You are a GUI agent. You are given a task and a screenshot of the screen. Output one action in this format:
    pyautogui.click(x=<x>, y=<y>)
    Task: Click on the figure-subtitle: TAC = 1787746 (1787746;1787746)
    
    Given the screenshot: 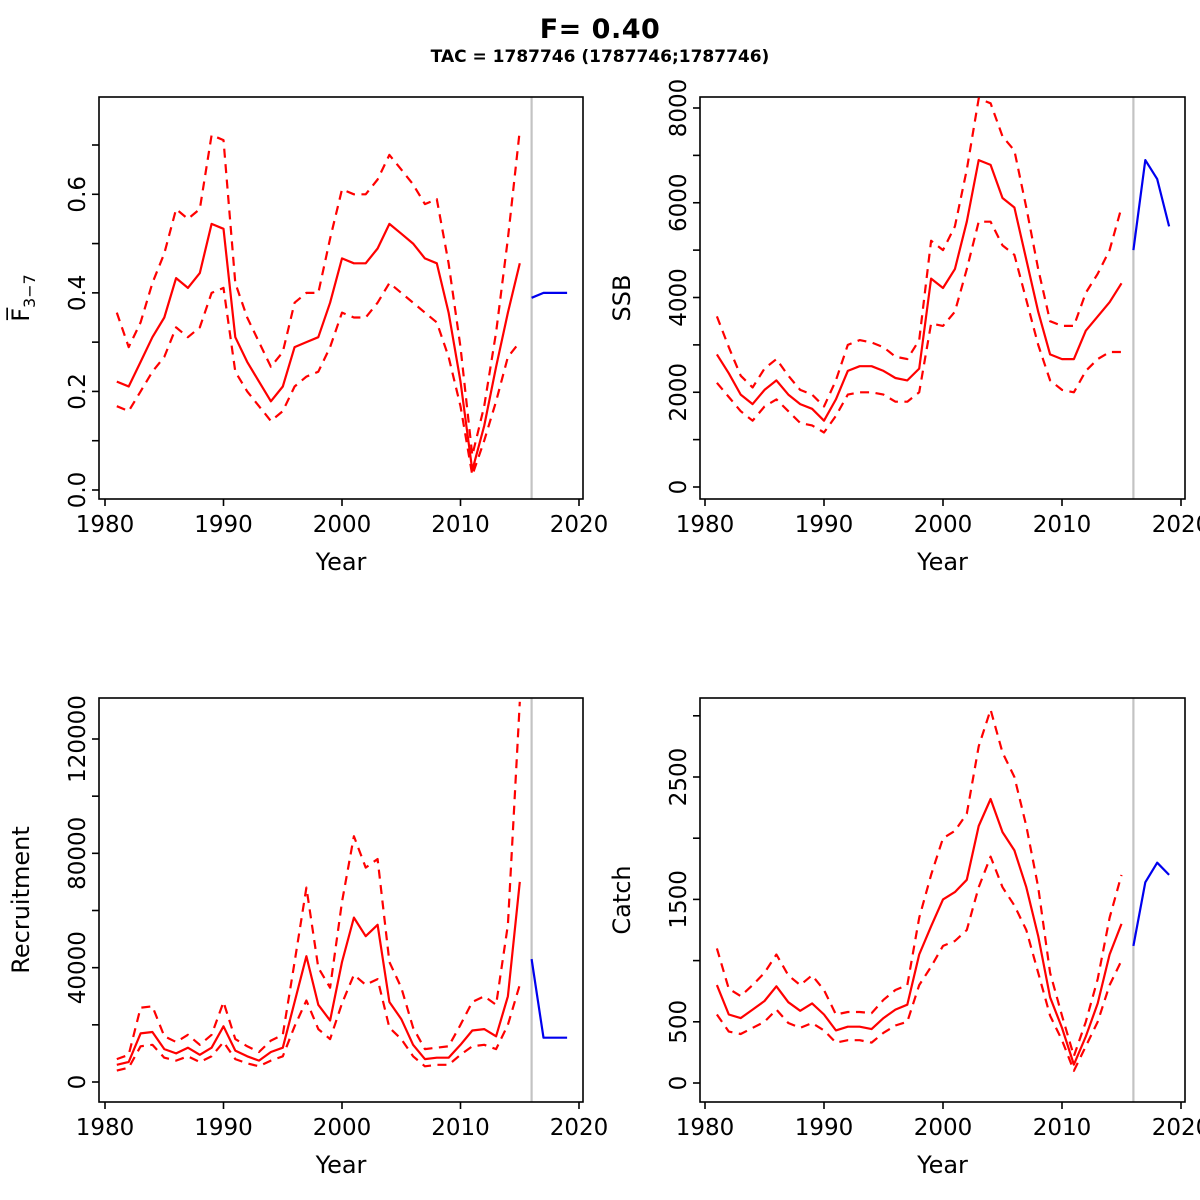 What is the action you would take?
    pyautogui.click(x=600, y=57)
    